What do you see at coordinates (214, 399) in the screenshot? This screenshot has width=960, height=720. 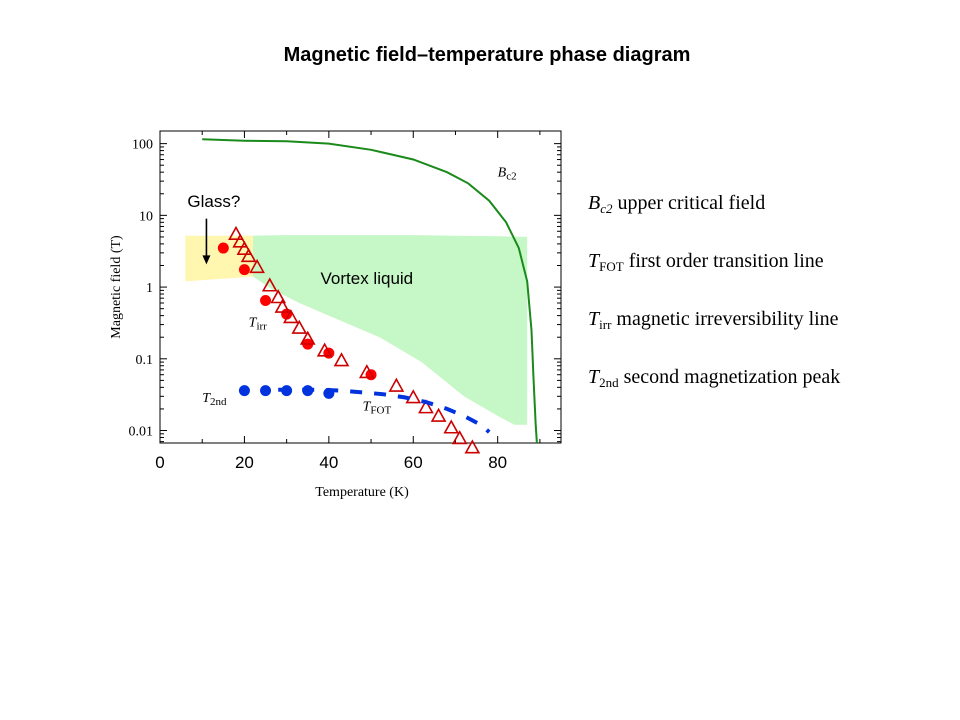 I see `t2nd-curve-label: T2nd` at bounding box center [214, 399].